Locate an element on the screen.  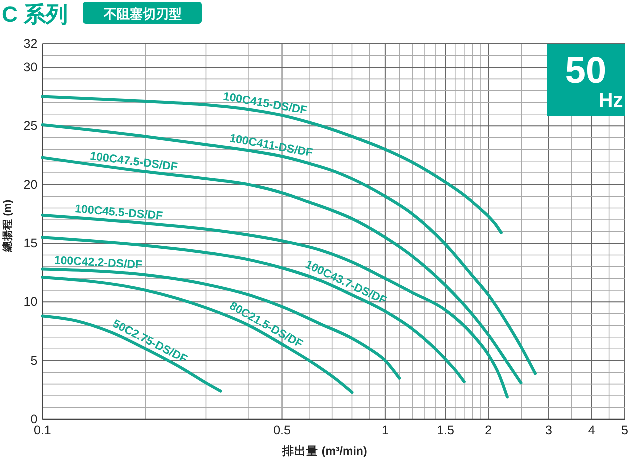
x-tick-label: 3 is located at coordinates (548, 430).